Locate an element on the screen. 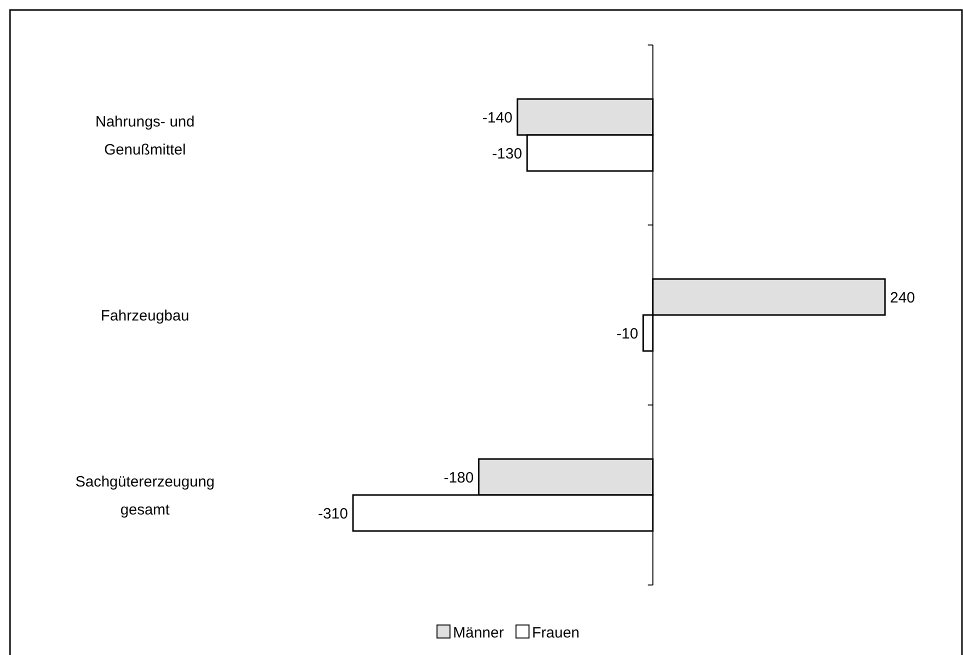 The width and height of the screenshot is (963, 655). legend-label: Frauen is located at coordinates (556, 633).